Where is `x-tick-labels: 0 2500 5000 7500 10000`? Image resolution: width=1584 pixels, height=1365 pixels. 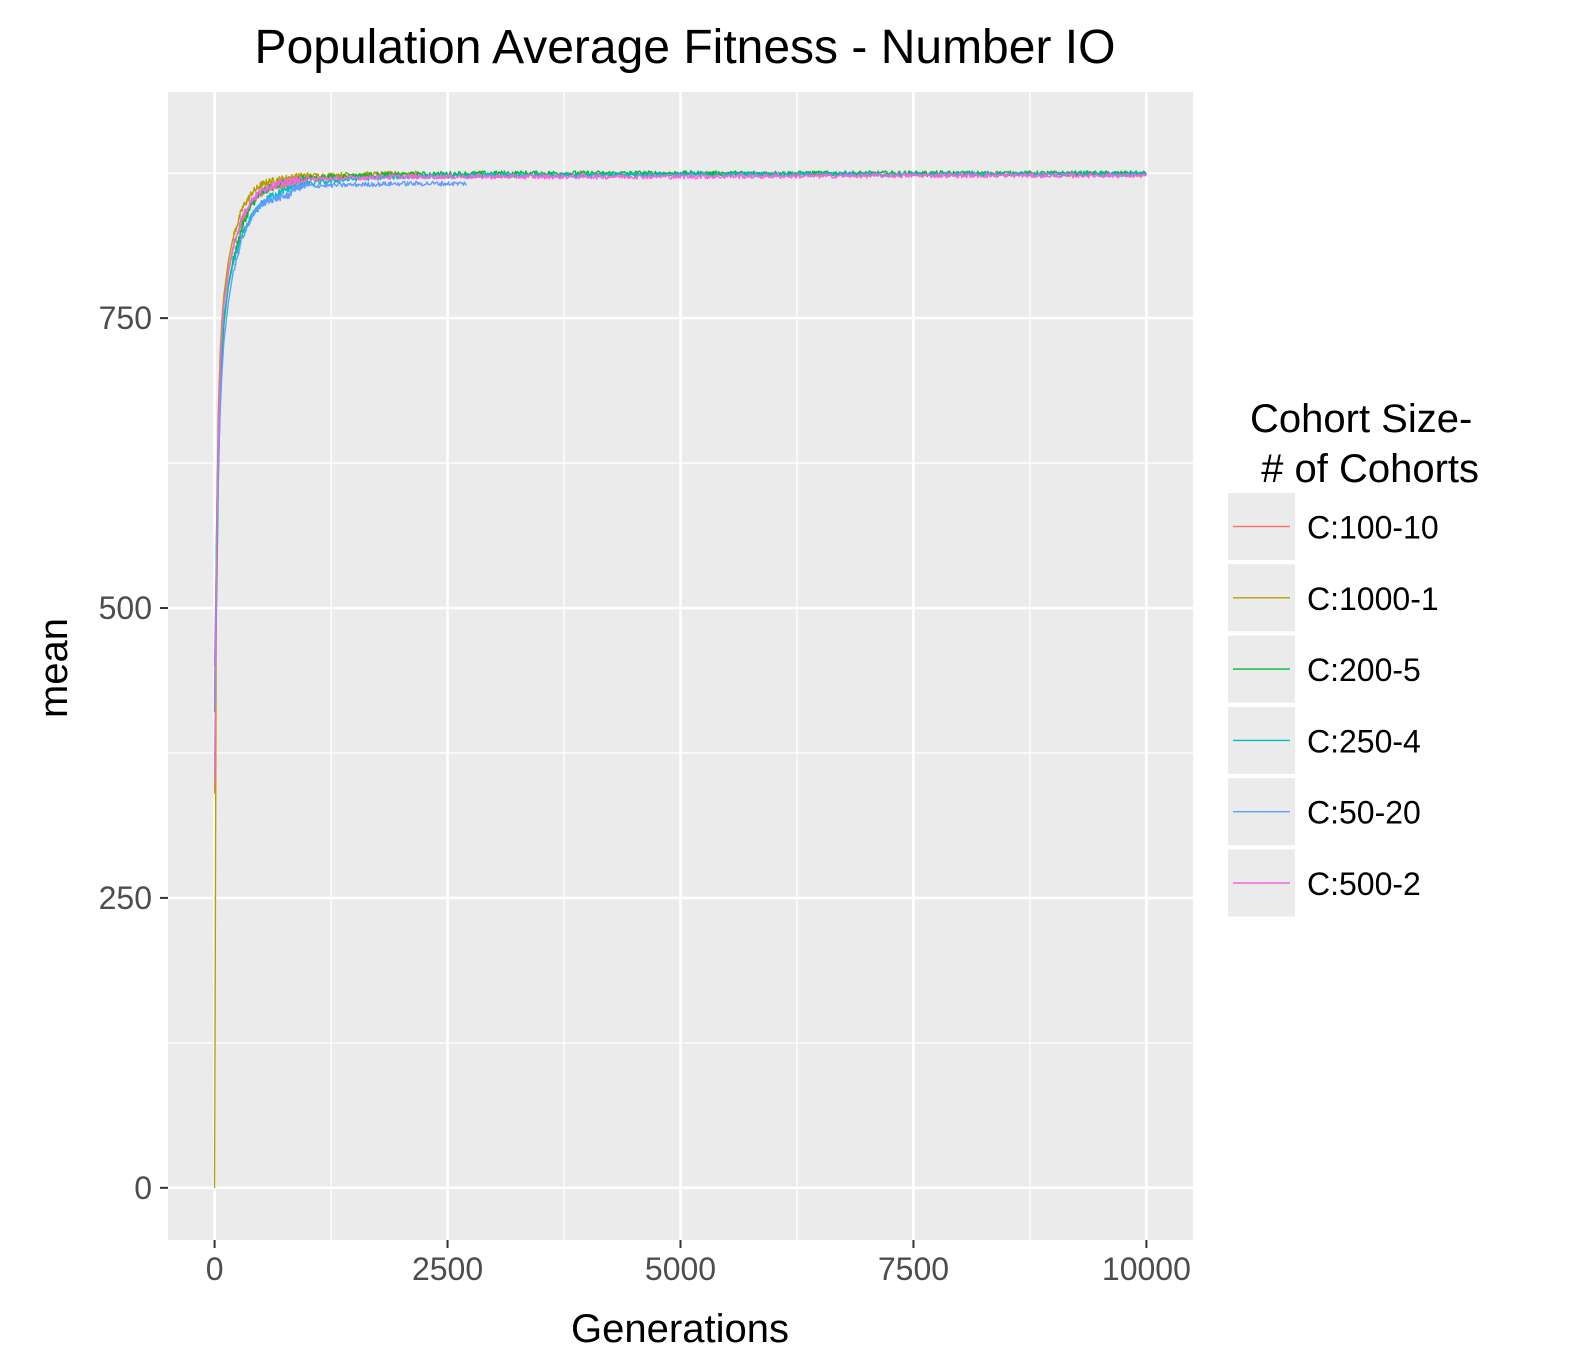
x-tick-labels: 0 2500 5000 7500 10000 is located at coordinates (698, 1269).